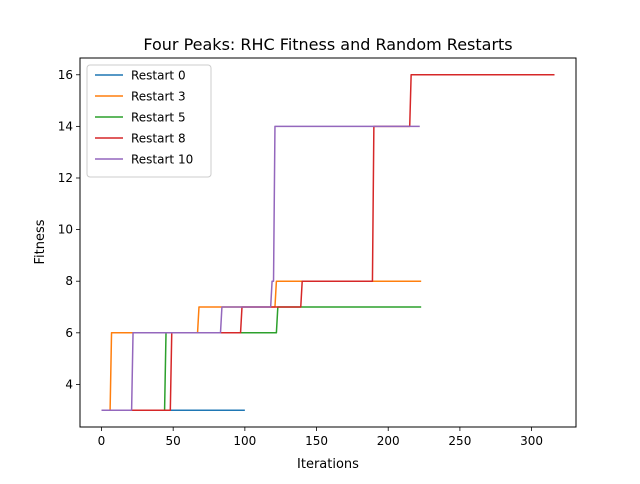 This screenshot has height=484, width=640. I want to click on legend-label-0: Restart 0, so click(158, 76).